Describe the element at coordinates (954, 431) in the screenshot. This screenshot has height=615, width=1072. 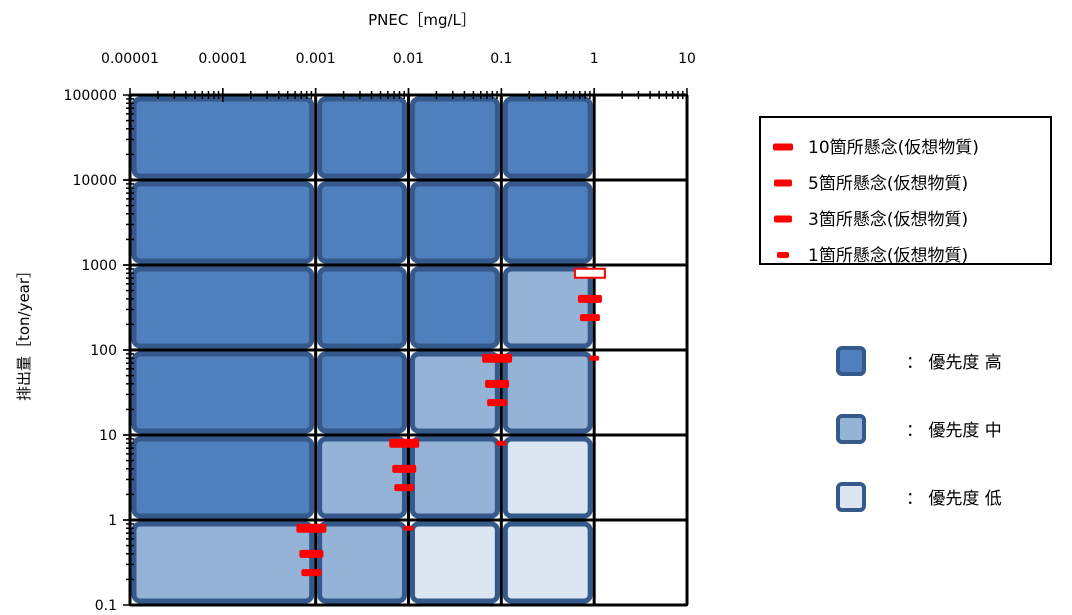
I see `priority-label-1: ： 優先度 中` at that location.